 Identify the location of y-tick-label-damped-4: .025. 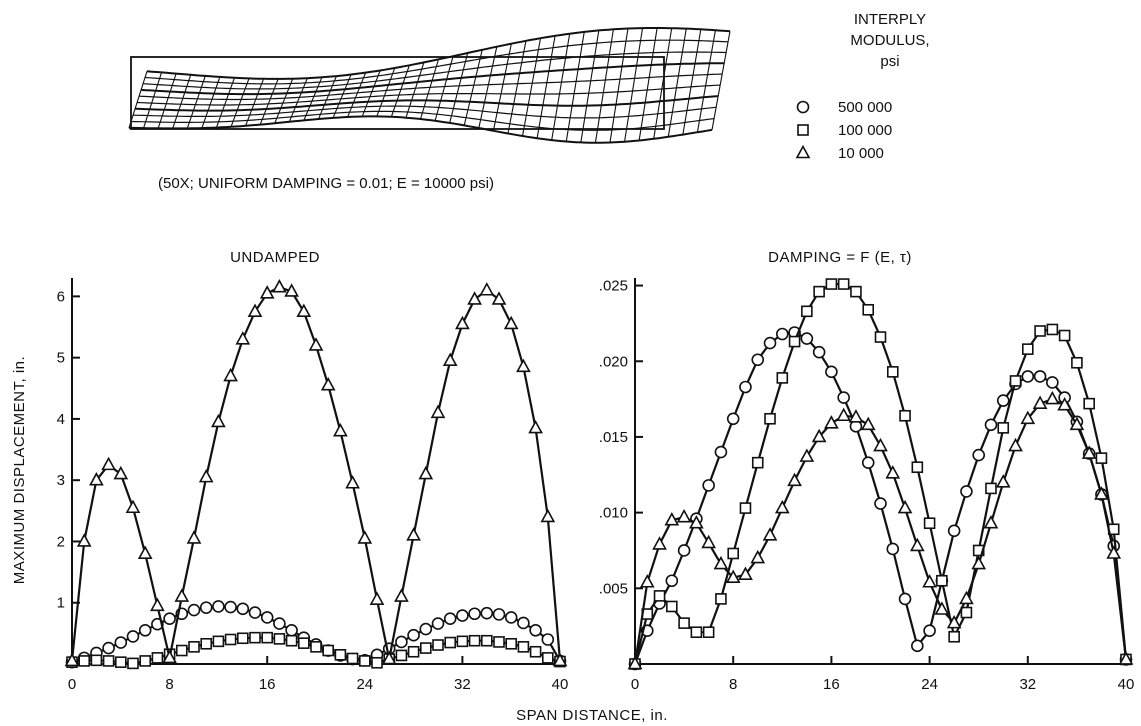
(613, 286).